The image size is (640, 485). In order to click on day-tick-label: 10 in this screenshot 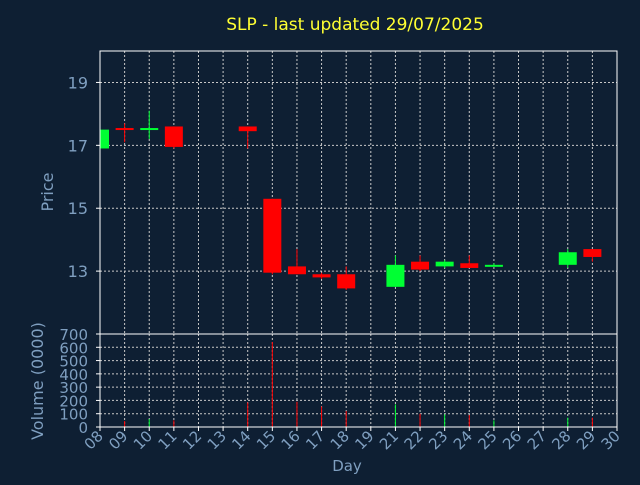, I will do `click(143, 440)`.